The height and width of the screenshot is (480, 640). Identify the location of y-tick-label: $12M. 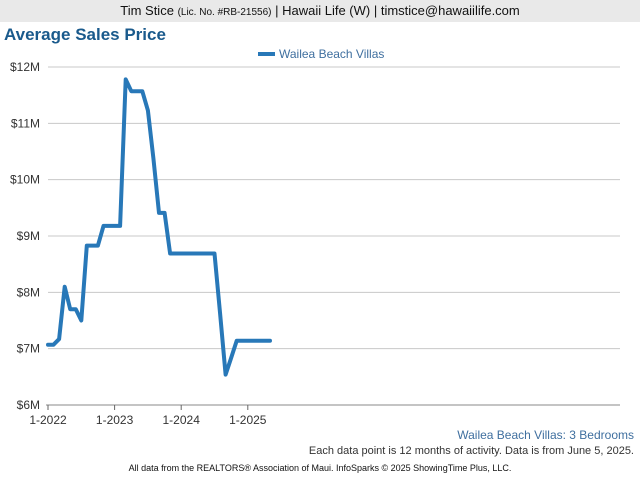
(25, 67).